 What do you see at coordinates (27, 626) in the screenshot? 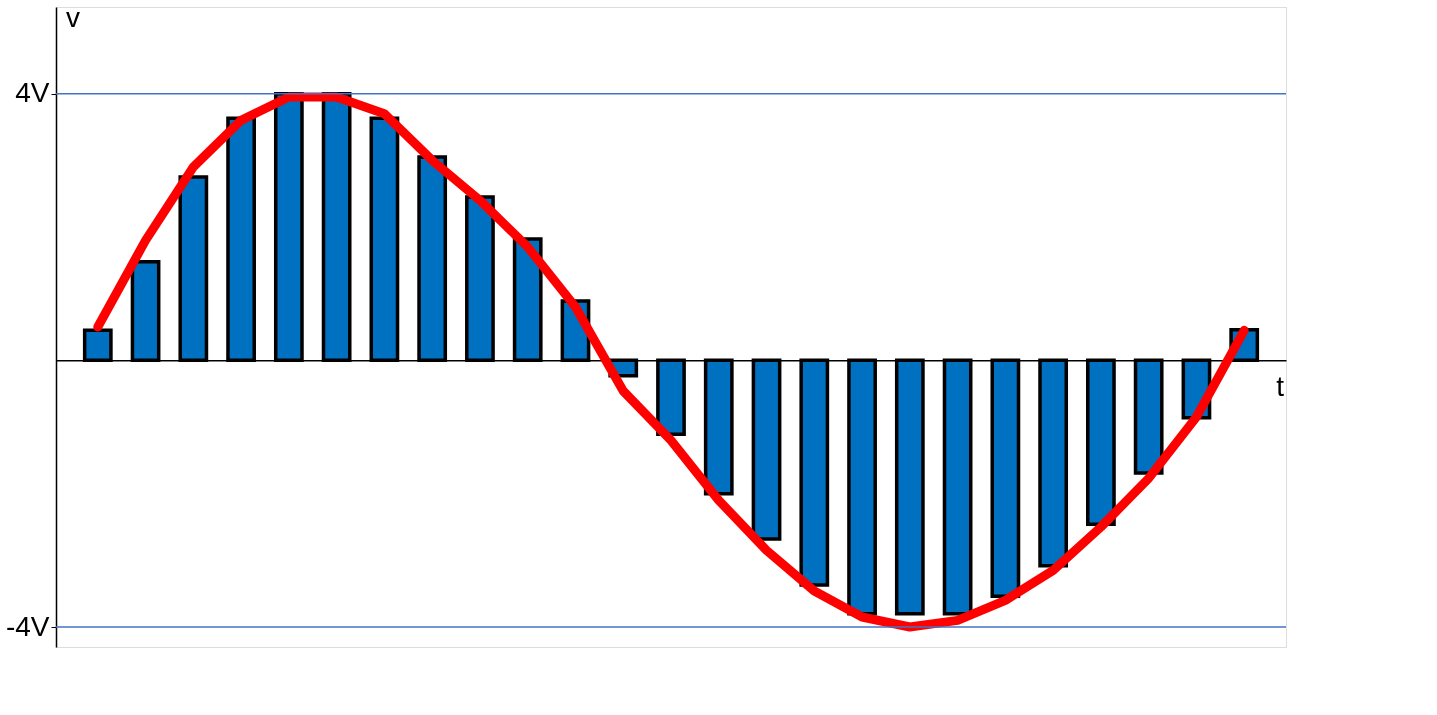
I see `y-tick-label: -4V` at bounding box center [27, 626].